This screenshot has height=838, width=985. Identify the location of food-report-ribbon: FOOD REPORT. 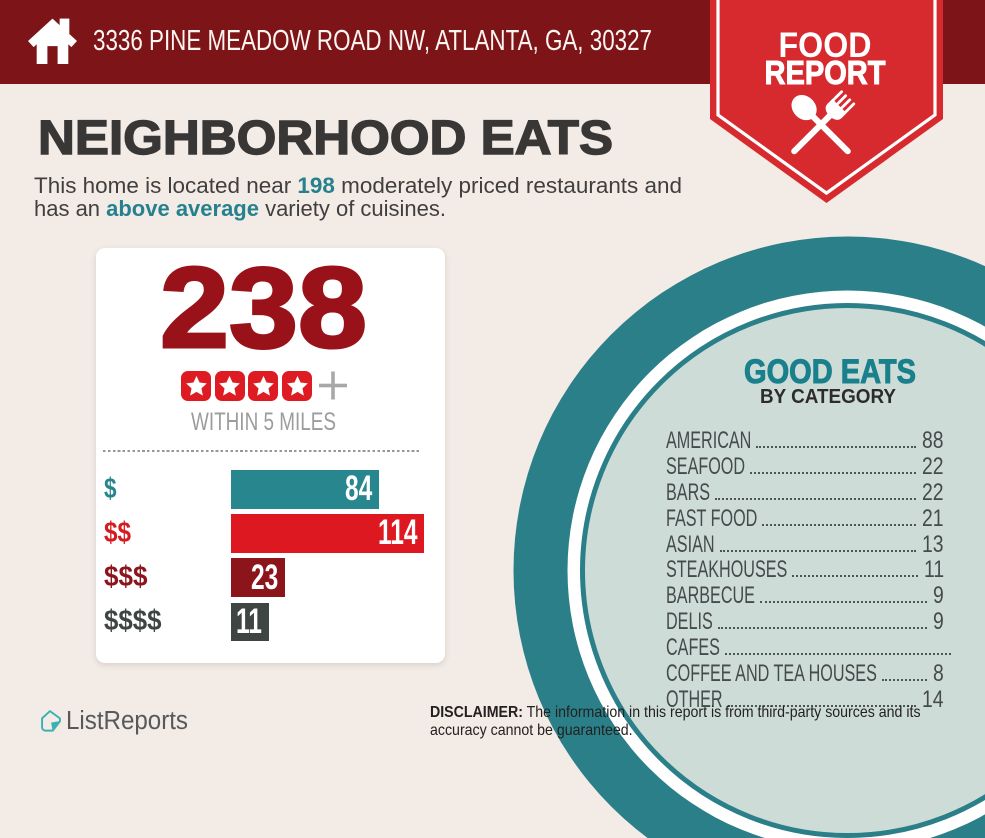
(826, 102).